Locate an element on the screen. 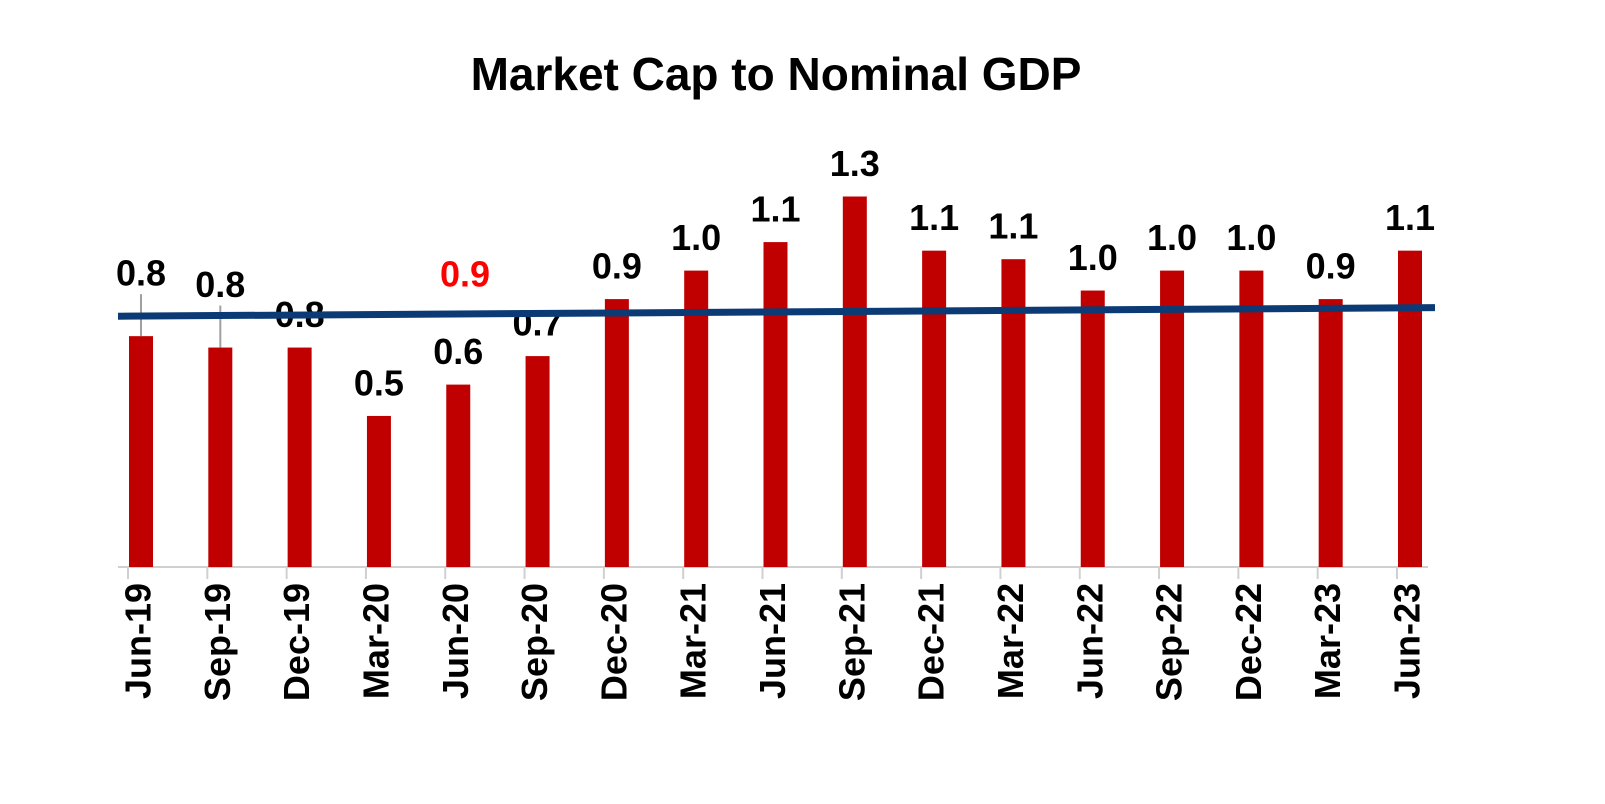 Image resolution: width=1605 pixels, height=804 pixels. x-tick-label: Jun-20 is located at coordinates (455, 641).